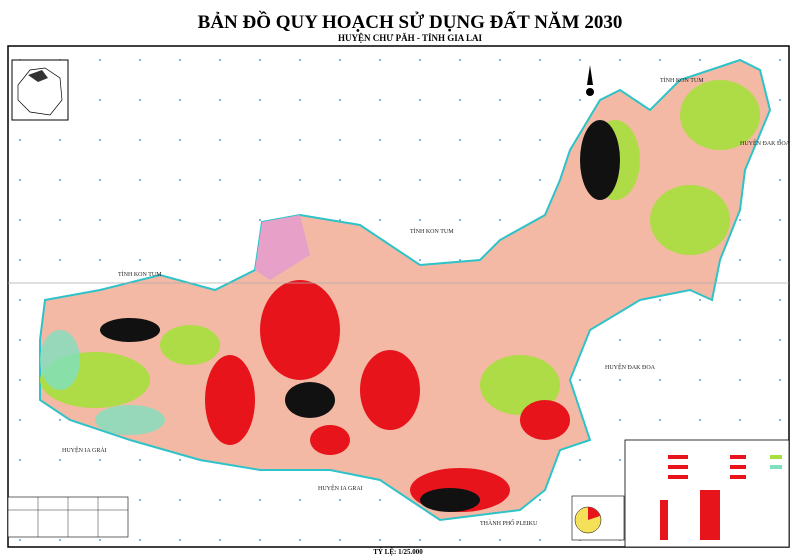  What do you see at coordinates (68, 517) in the screenshot?
I see `info-table` at bounding box center [68, 517].